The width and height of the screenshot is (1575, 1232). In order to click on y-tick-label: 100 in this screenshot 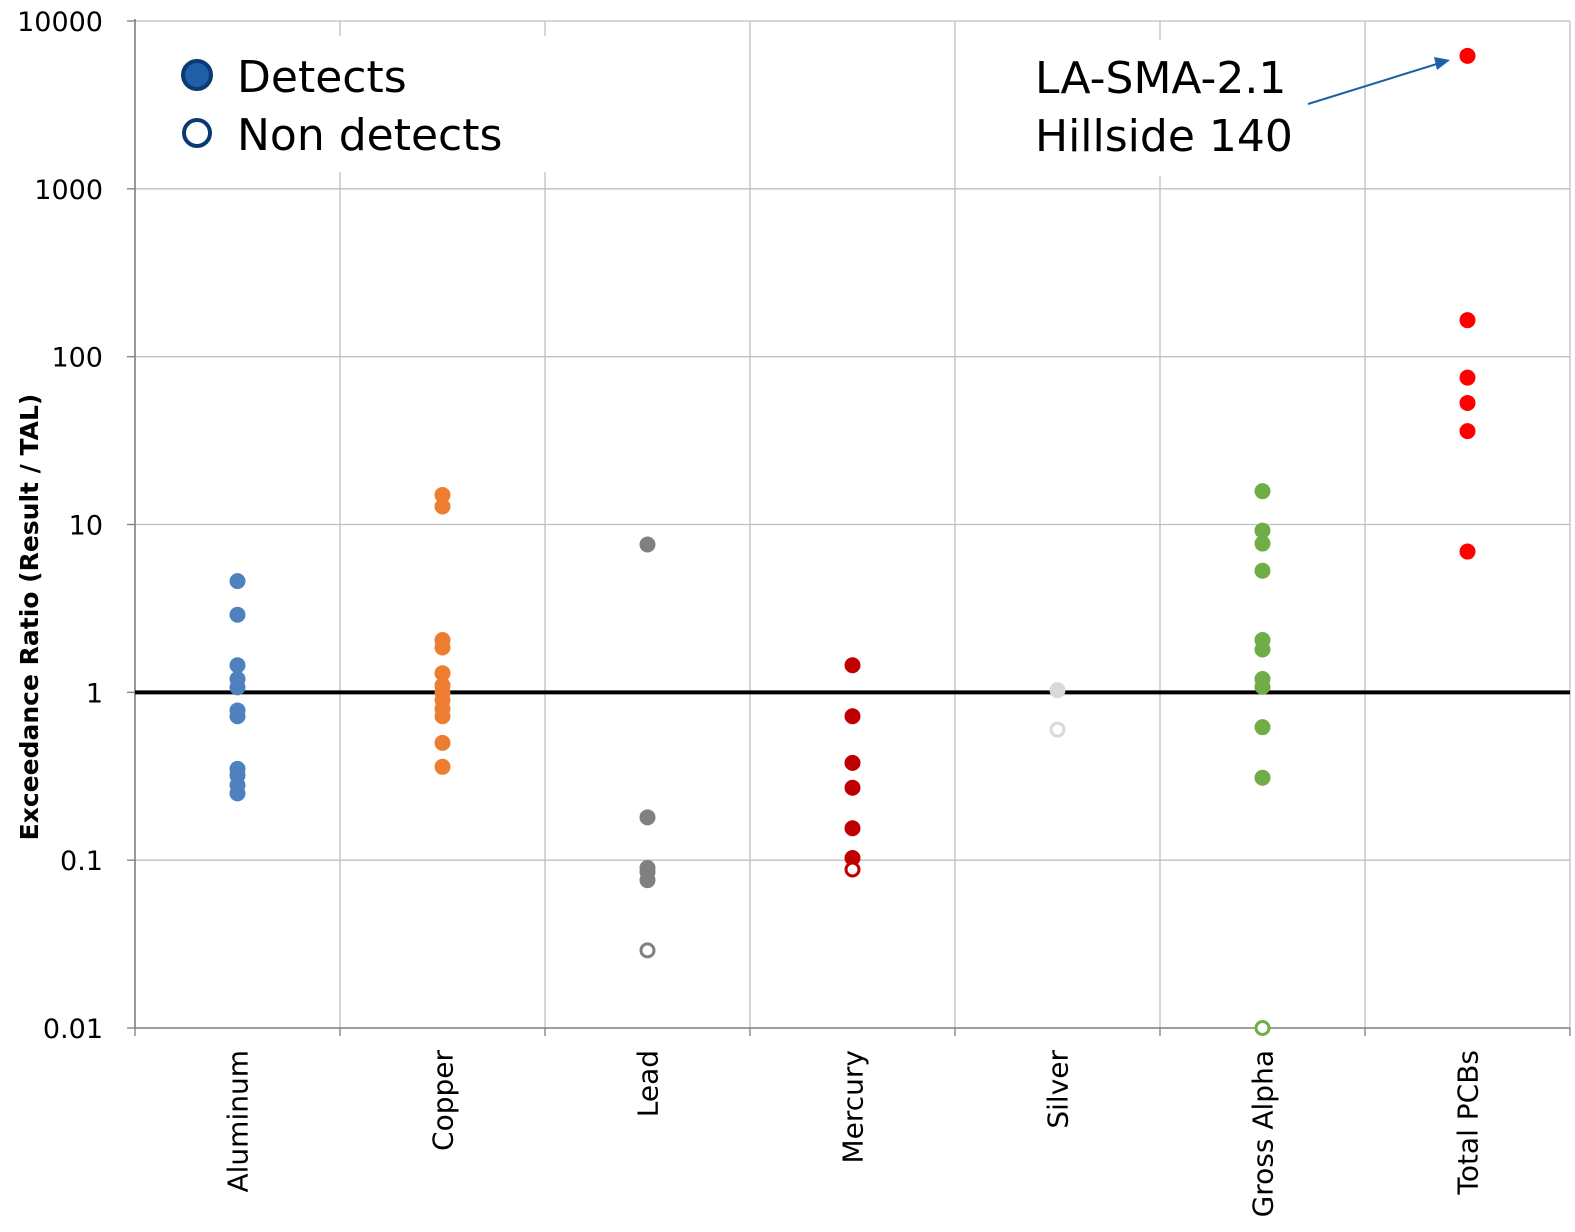, I will do `click(77, 358)`.